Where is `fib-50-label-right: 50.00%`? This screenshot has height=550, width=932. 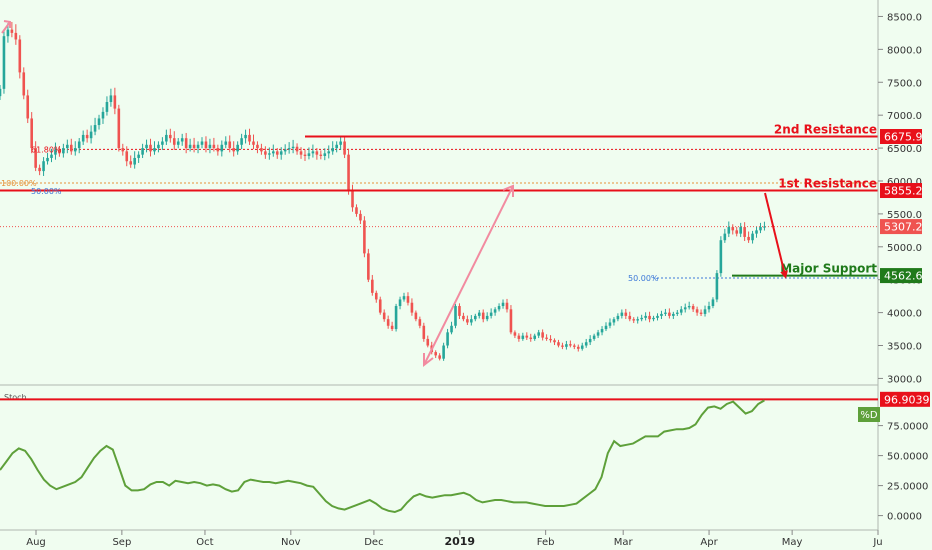
fib-50-label-right: 50.00% is located at coordinates (643, 278).